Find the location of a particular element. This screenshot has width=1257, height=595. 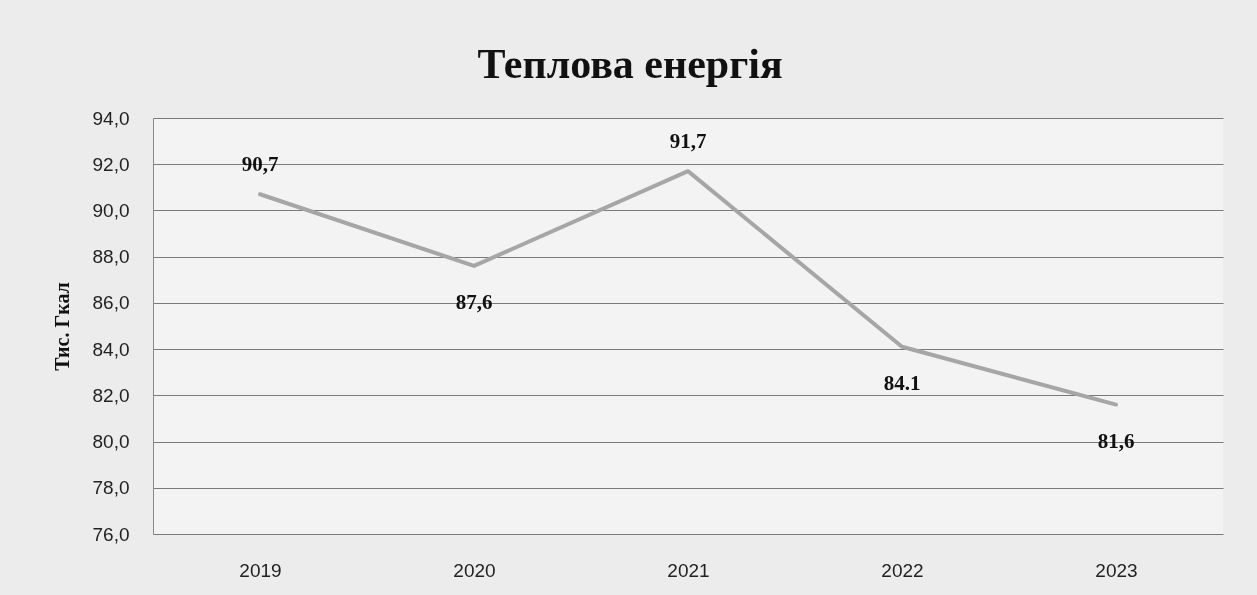

x-tick-label: 2022 is located at coordinates (902, 570).